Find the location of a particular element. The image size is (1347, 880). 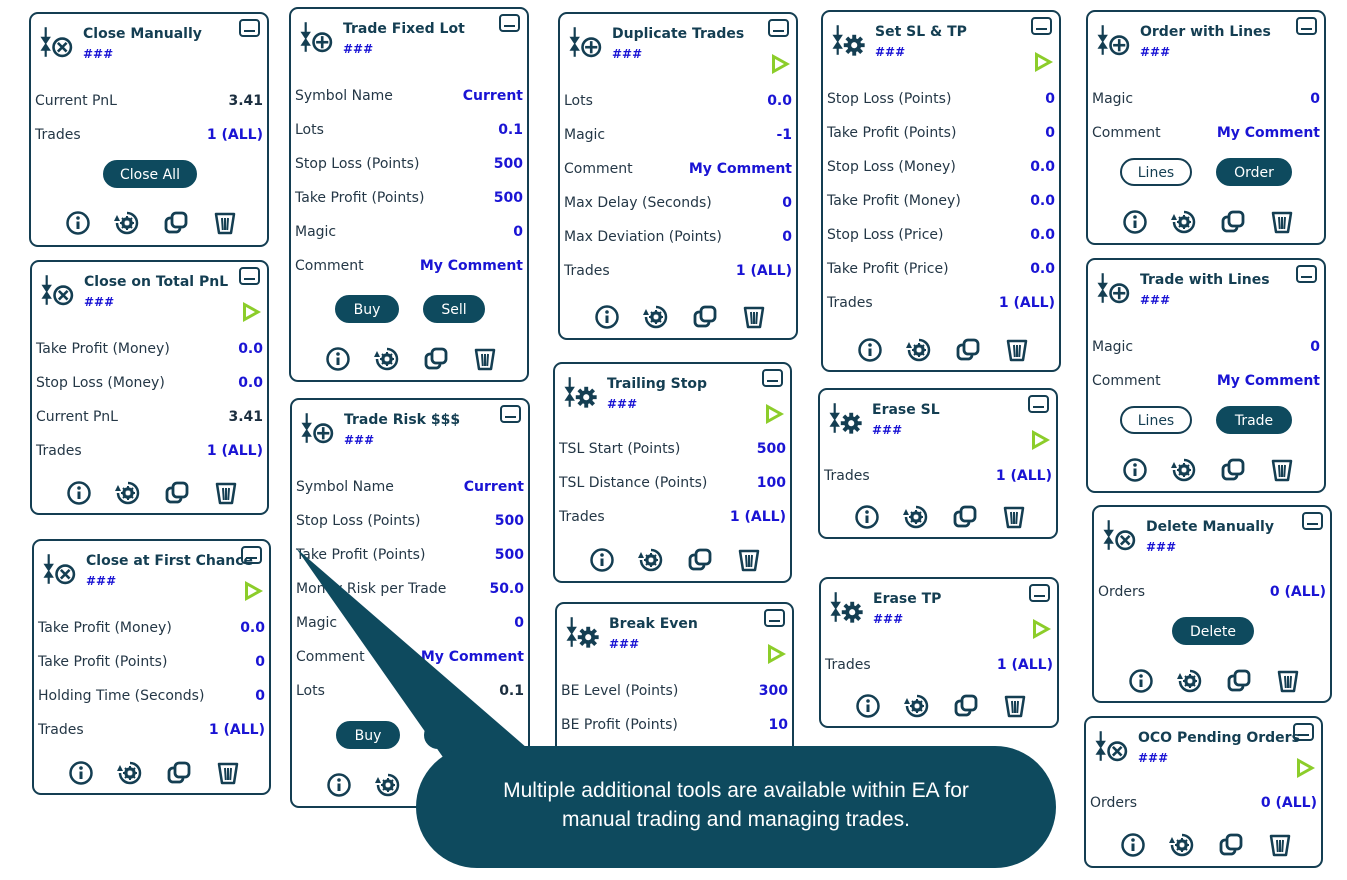

delete-button: Delete is located at coordinates (1213, 631).